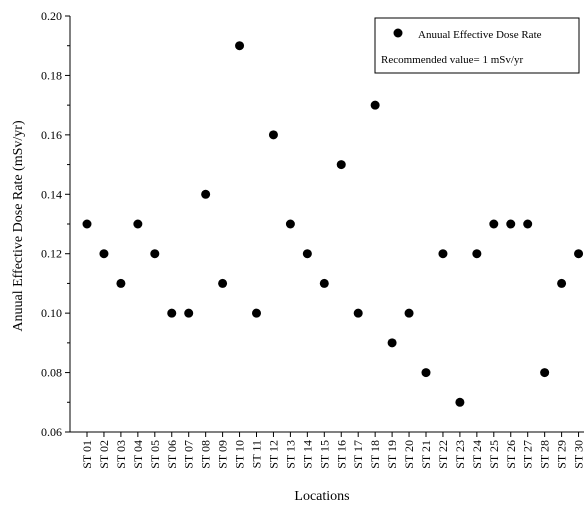  Describe the element at coordinates (398, 33) in the screenshot. I see `legend-marker` at that location.